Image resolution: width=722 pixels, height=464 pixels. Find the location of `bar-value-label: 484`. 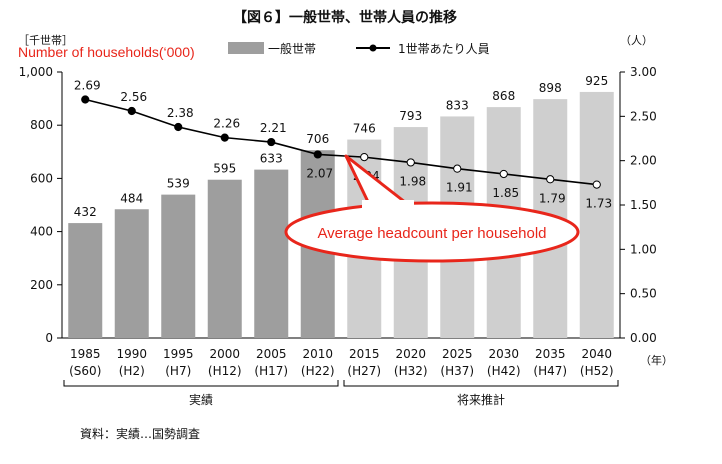

bar-value-label: 484 is located at coordinates (131, 198).